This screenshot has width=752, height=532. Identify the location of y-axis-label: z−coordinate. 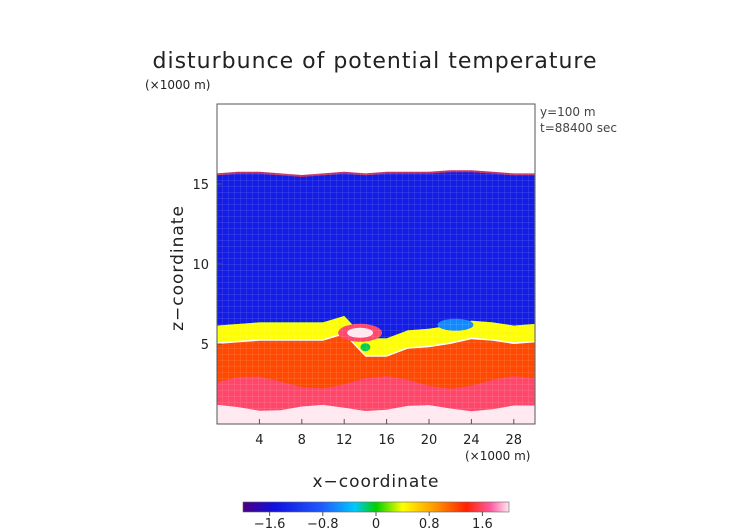
(178, 268).